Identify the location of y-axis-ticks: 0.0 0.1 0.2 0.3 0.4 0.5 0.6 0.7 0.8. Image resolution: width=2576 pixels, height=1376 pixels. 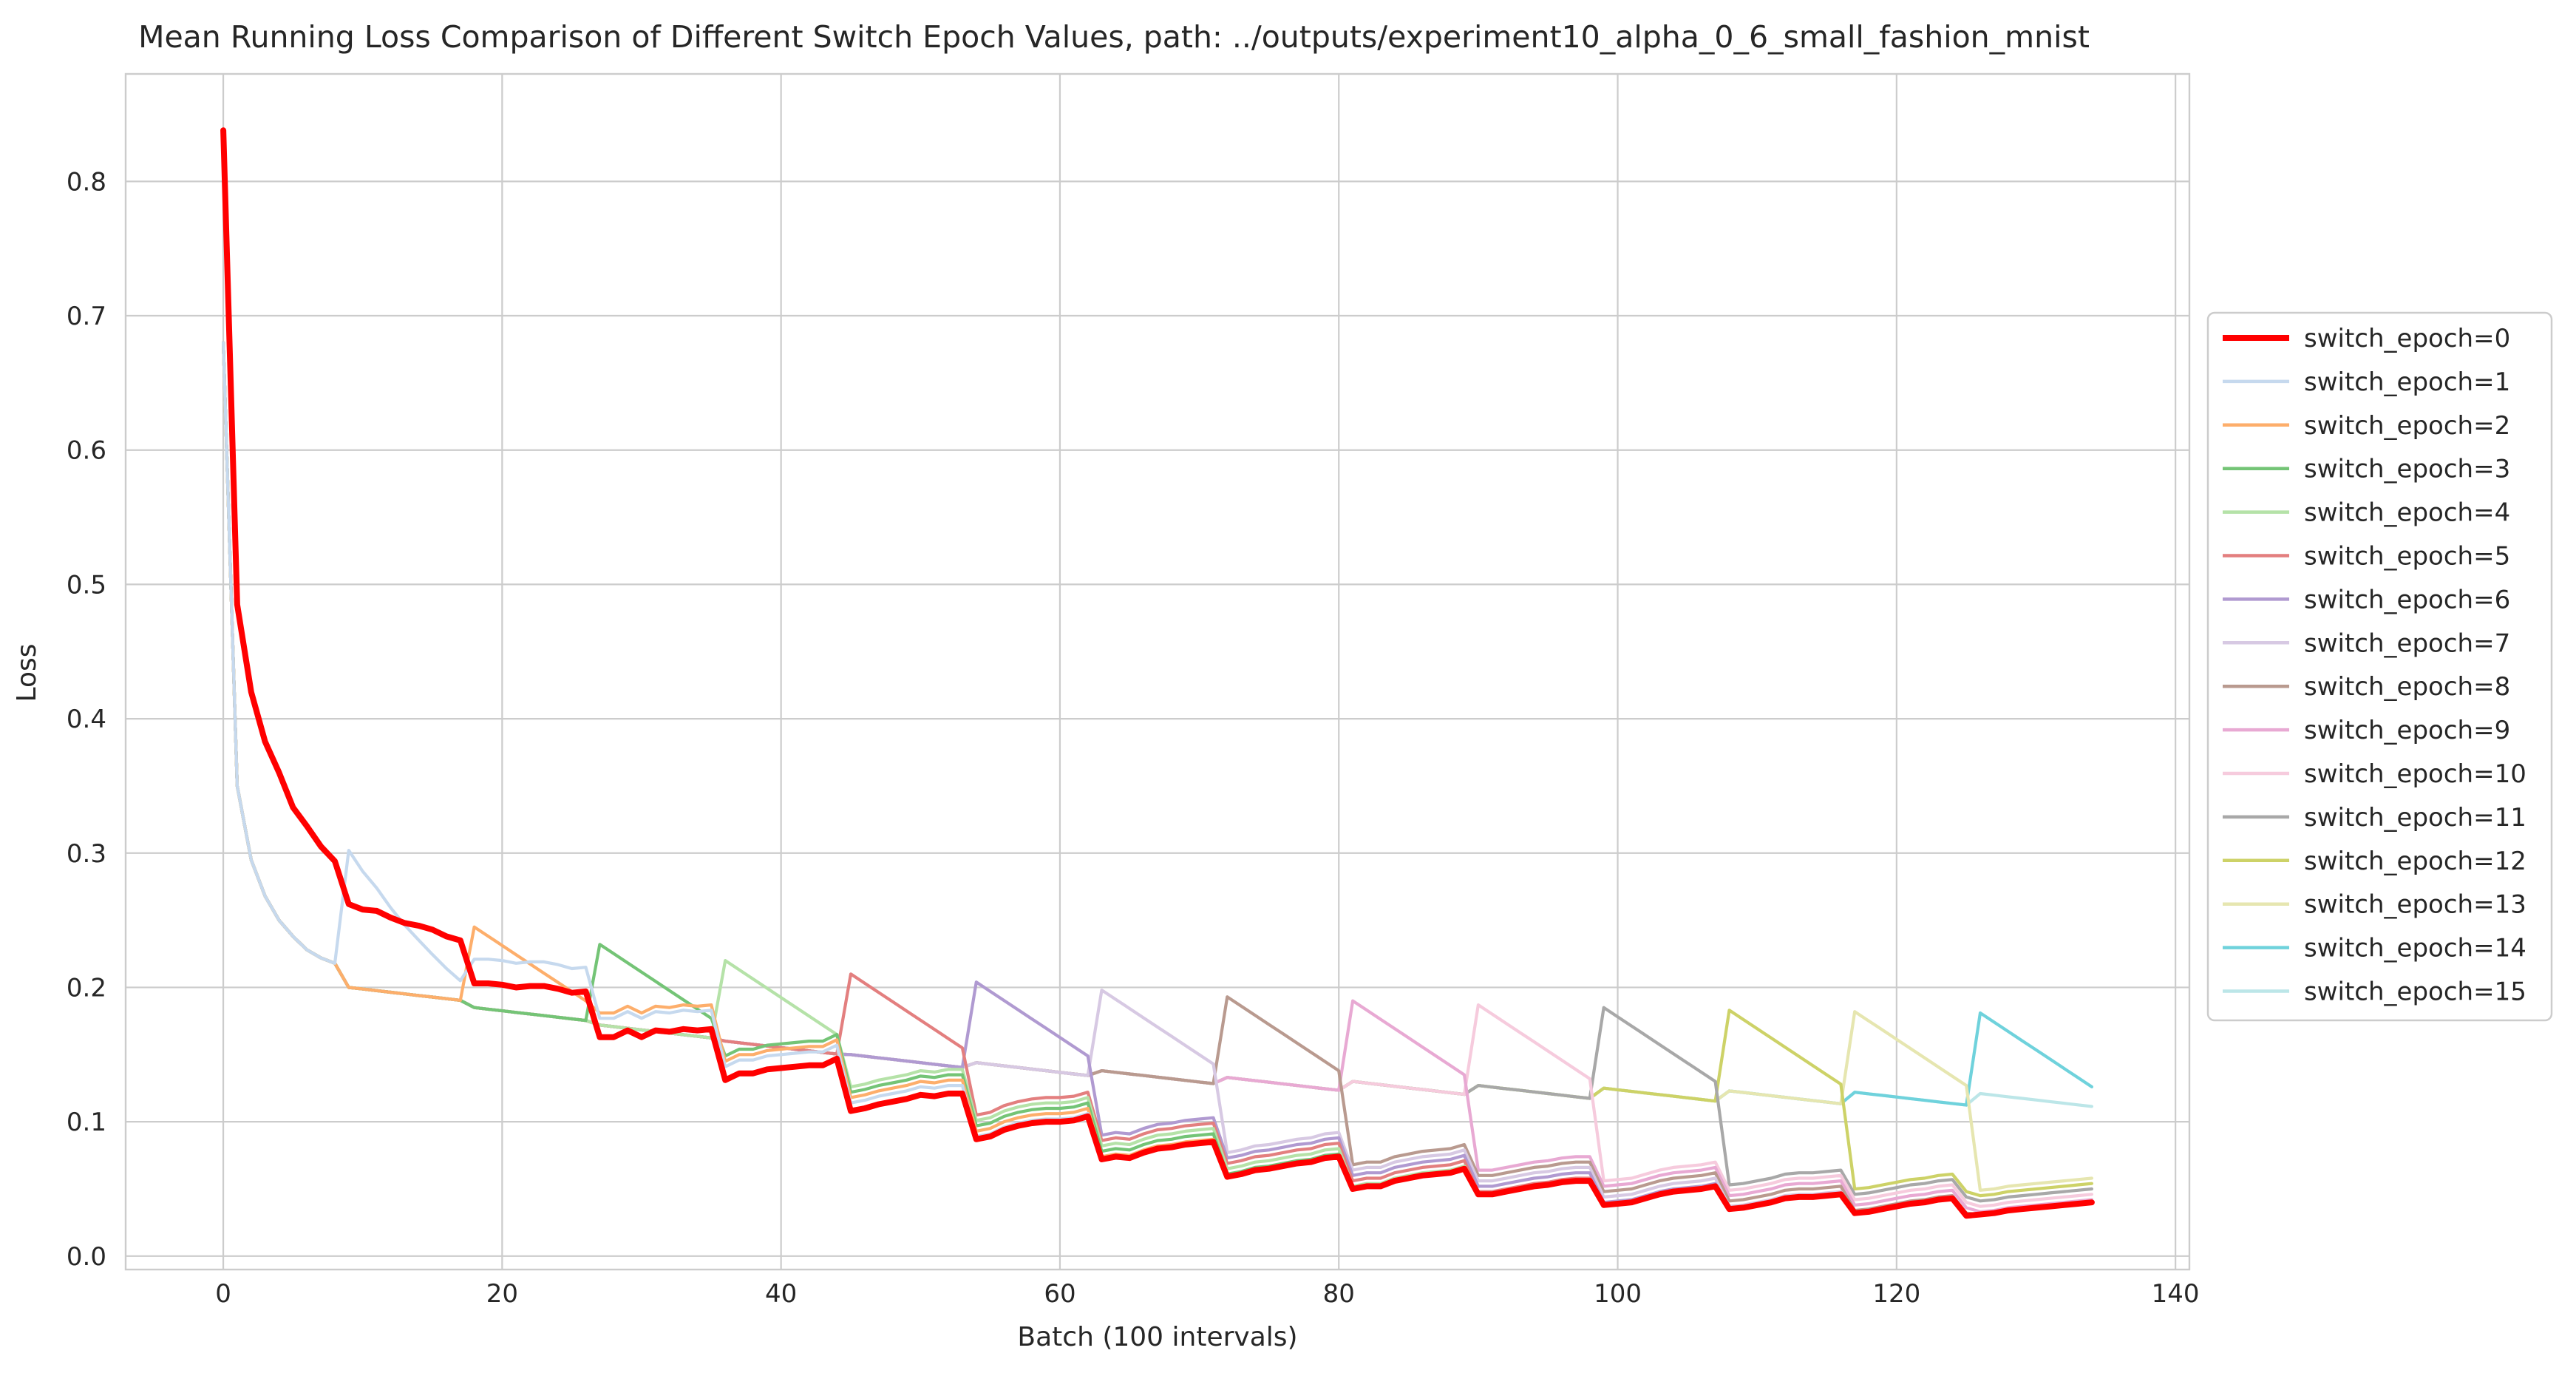
(86, 719).